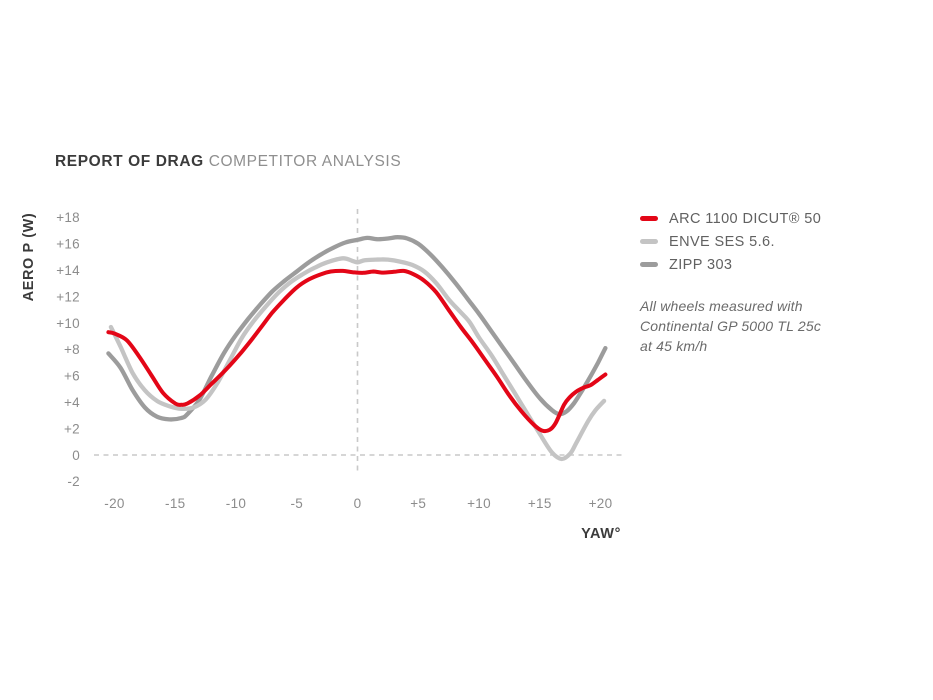 The width and height of the screenshot is (933, 700). I want to click on chart-legend: ARC 1100 DICUT® 50 ENVE SES 5.6. ZIPP 303, so click(730, 241).